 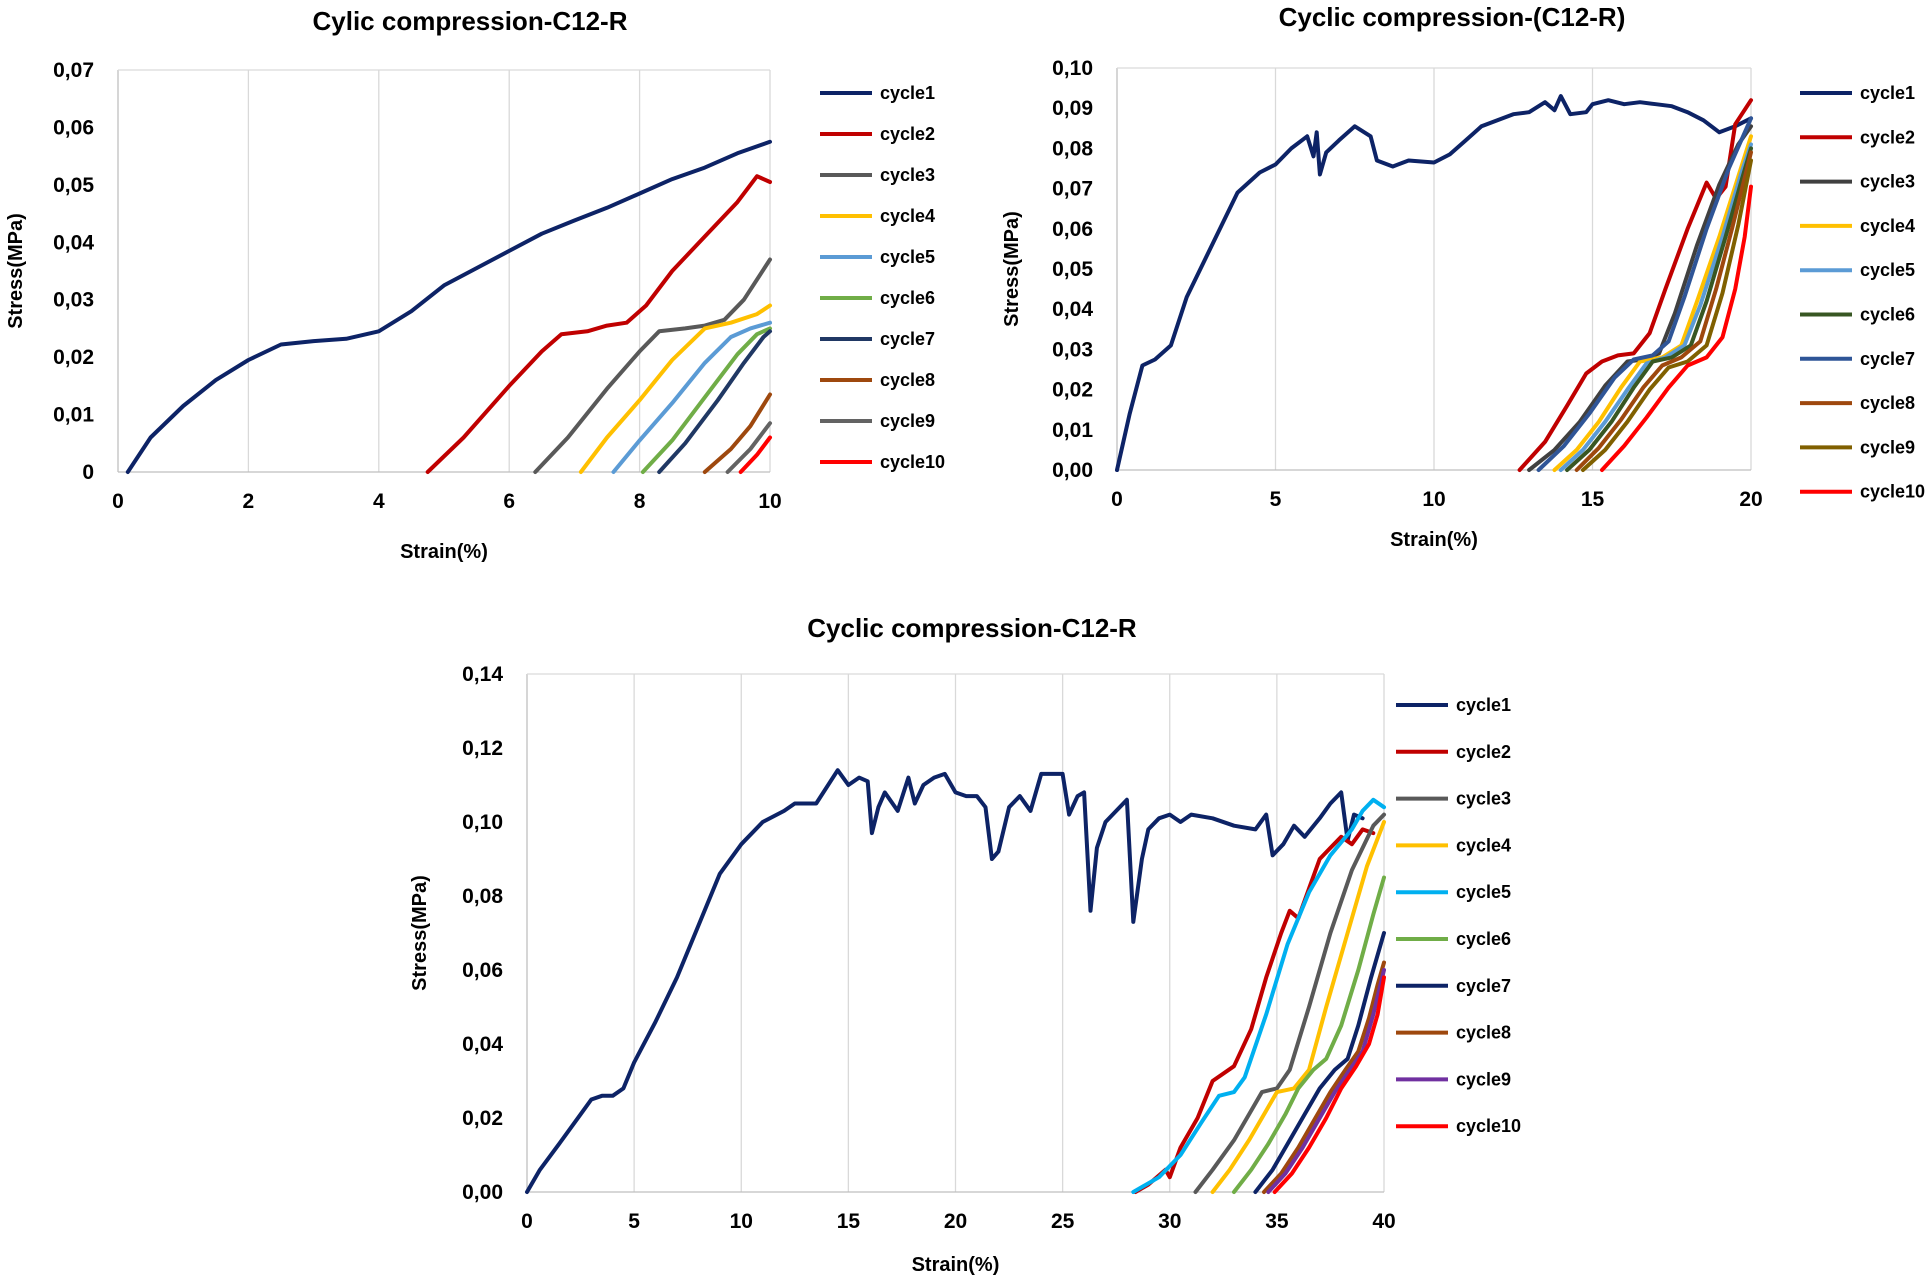 I want to click on series-line-cycle3, so click(x=1640, y=298).